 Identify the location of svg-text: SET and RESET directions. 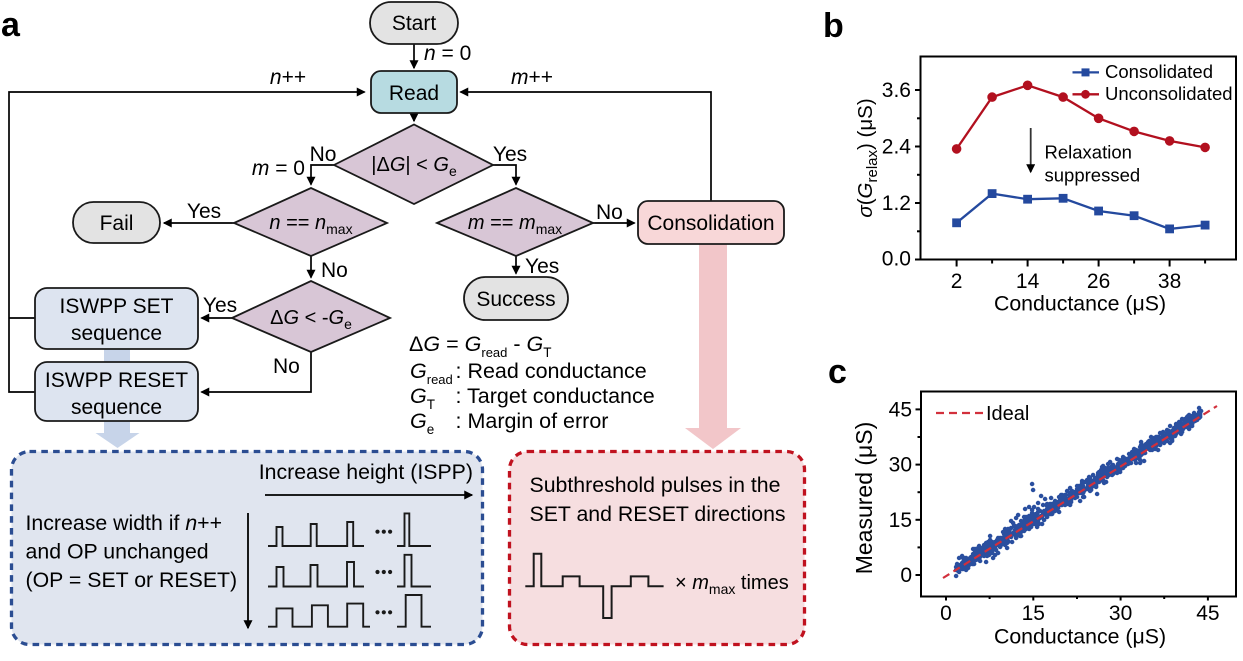
(658, 514).